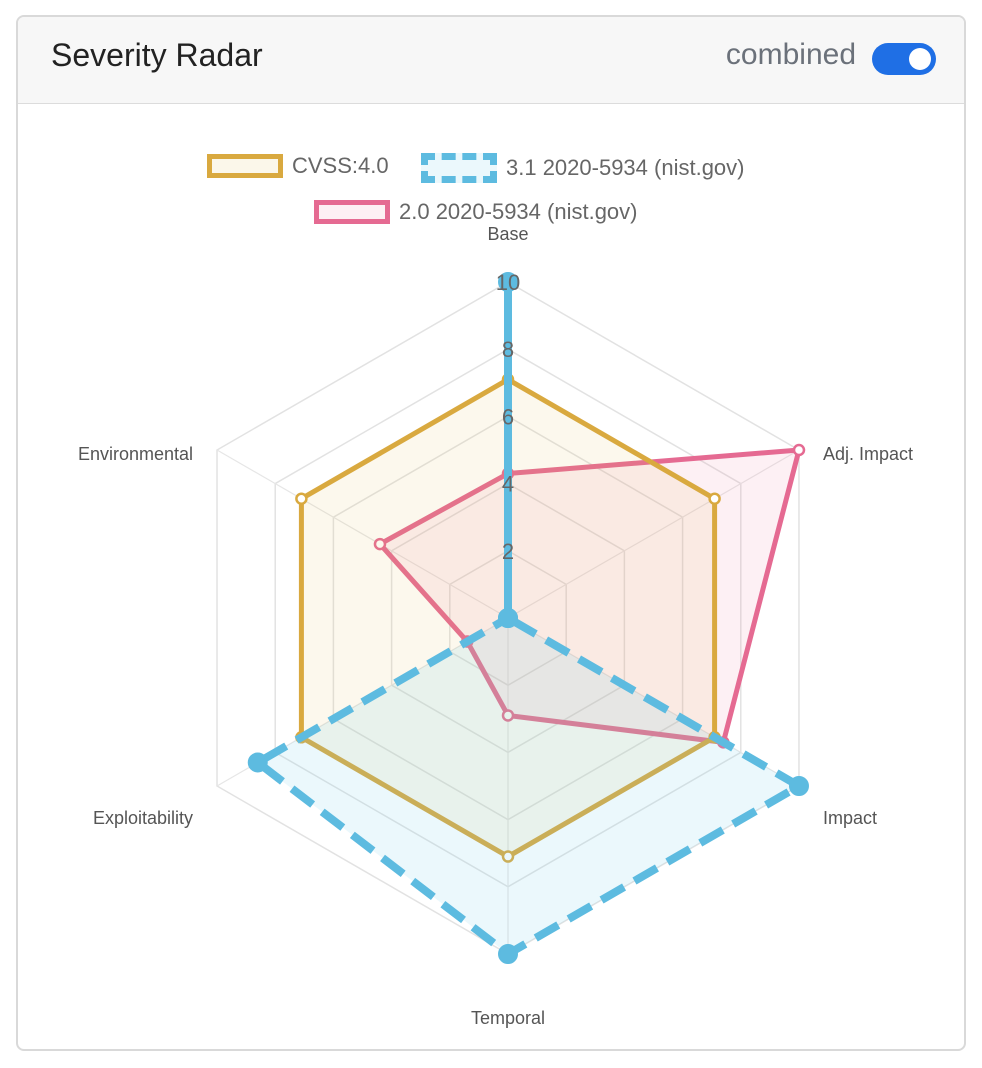  What do you see at coordinates (920, 59) in the screenshot?
I see `toggle-knob` at bounding box center [920, 59].